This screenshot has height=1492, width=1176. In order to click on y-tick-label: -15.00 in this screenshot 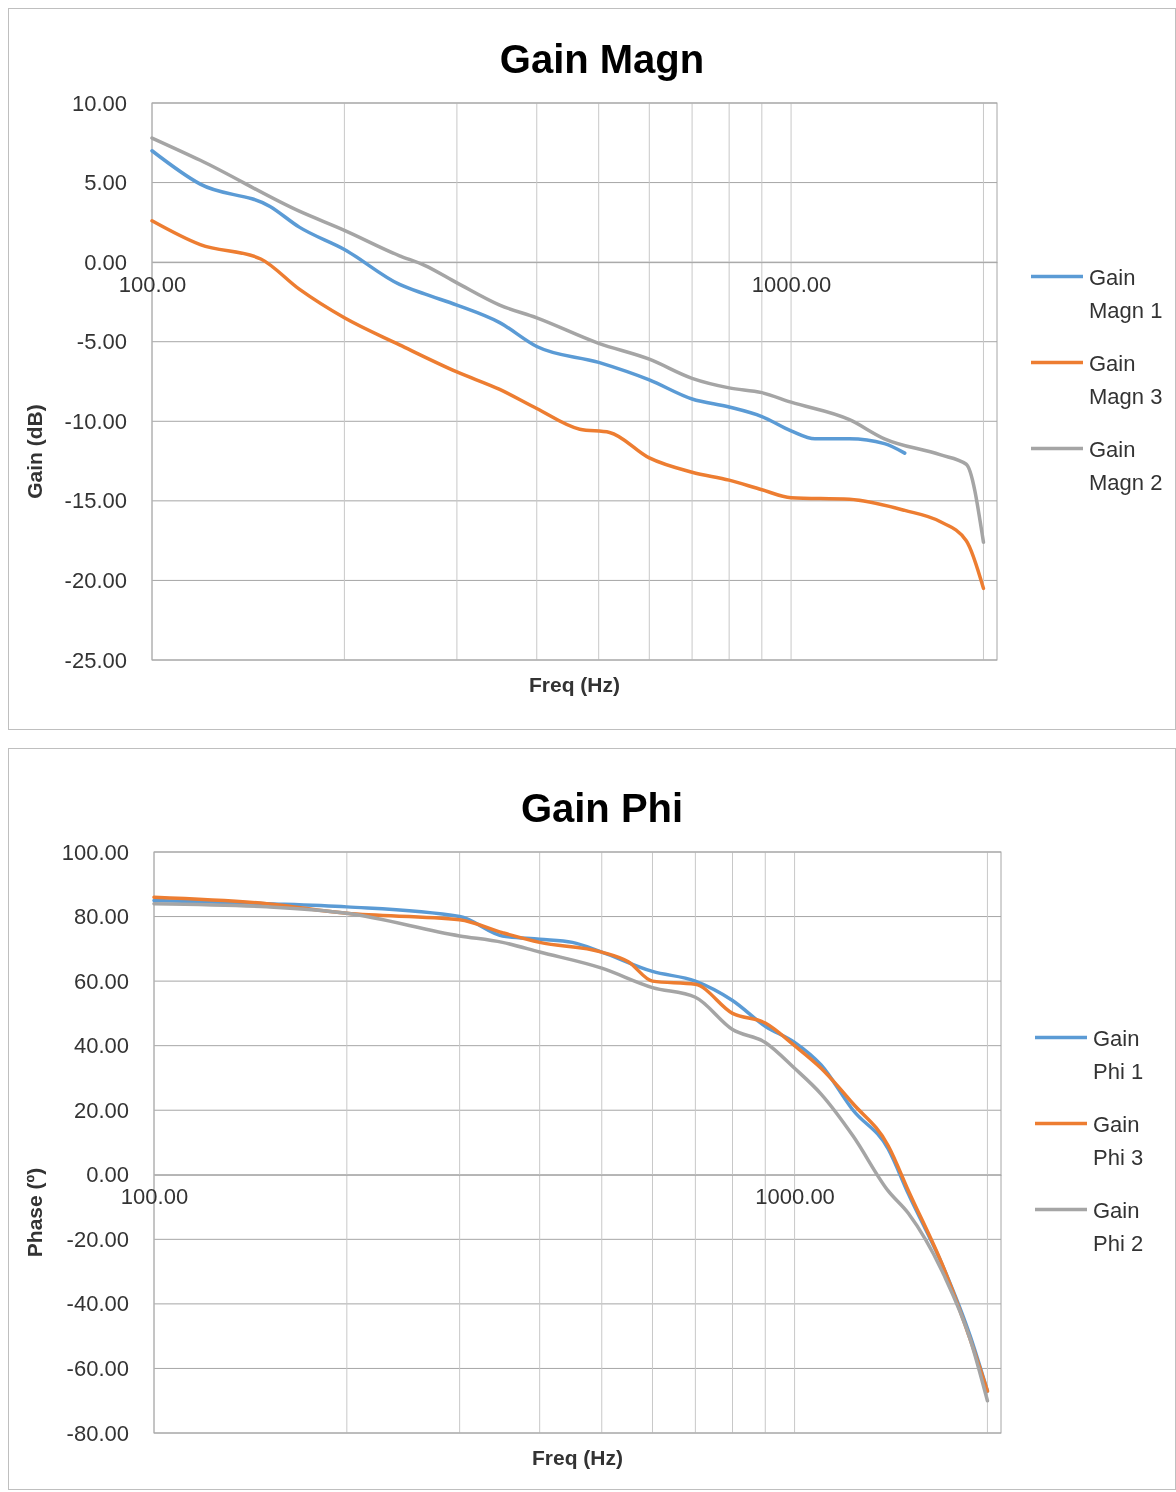, I will do `click(95, 501)`.